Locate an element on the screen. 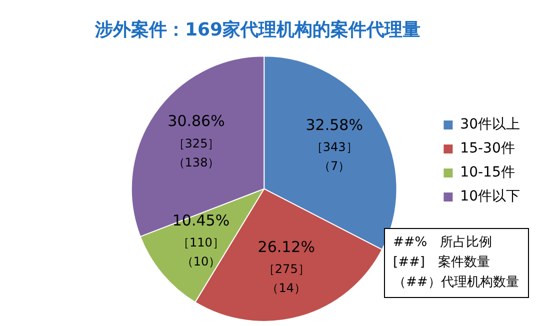  data-label: 30.86%［325］（138） is located at coordinates (196, 141).